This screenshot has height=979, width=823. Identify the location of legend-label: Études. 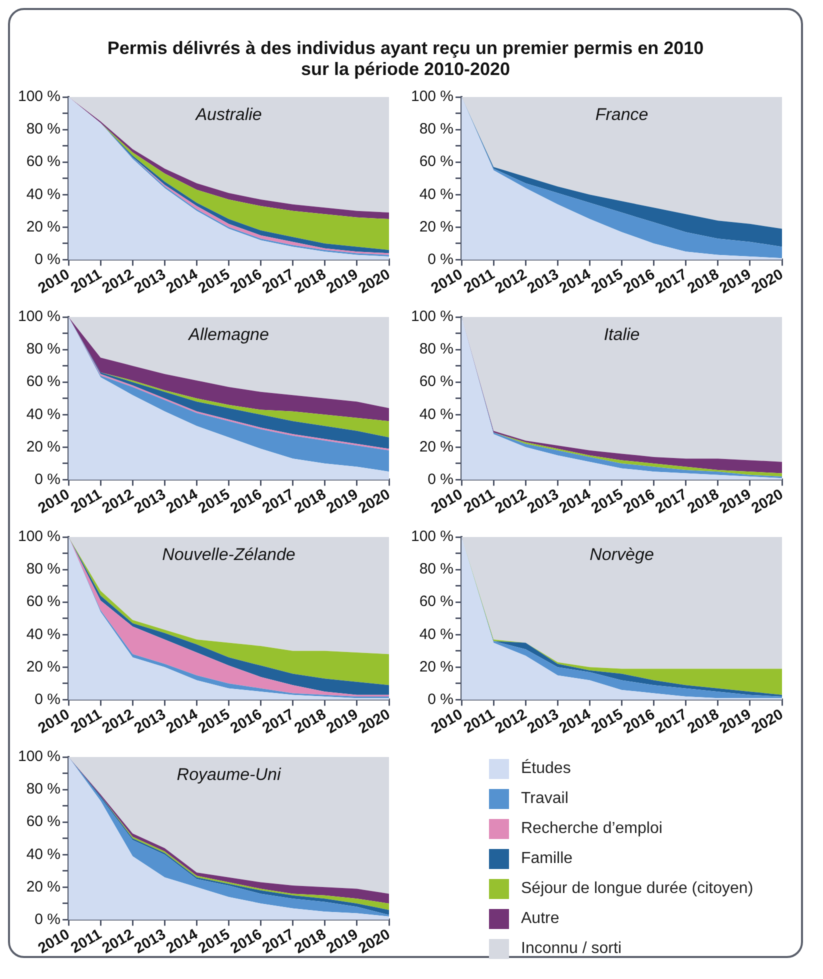
(546, 769).